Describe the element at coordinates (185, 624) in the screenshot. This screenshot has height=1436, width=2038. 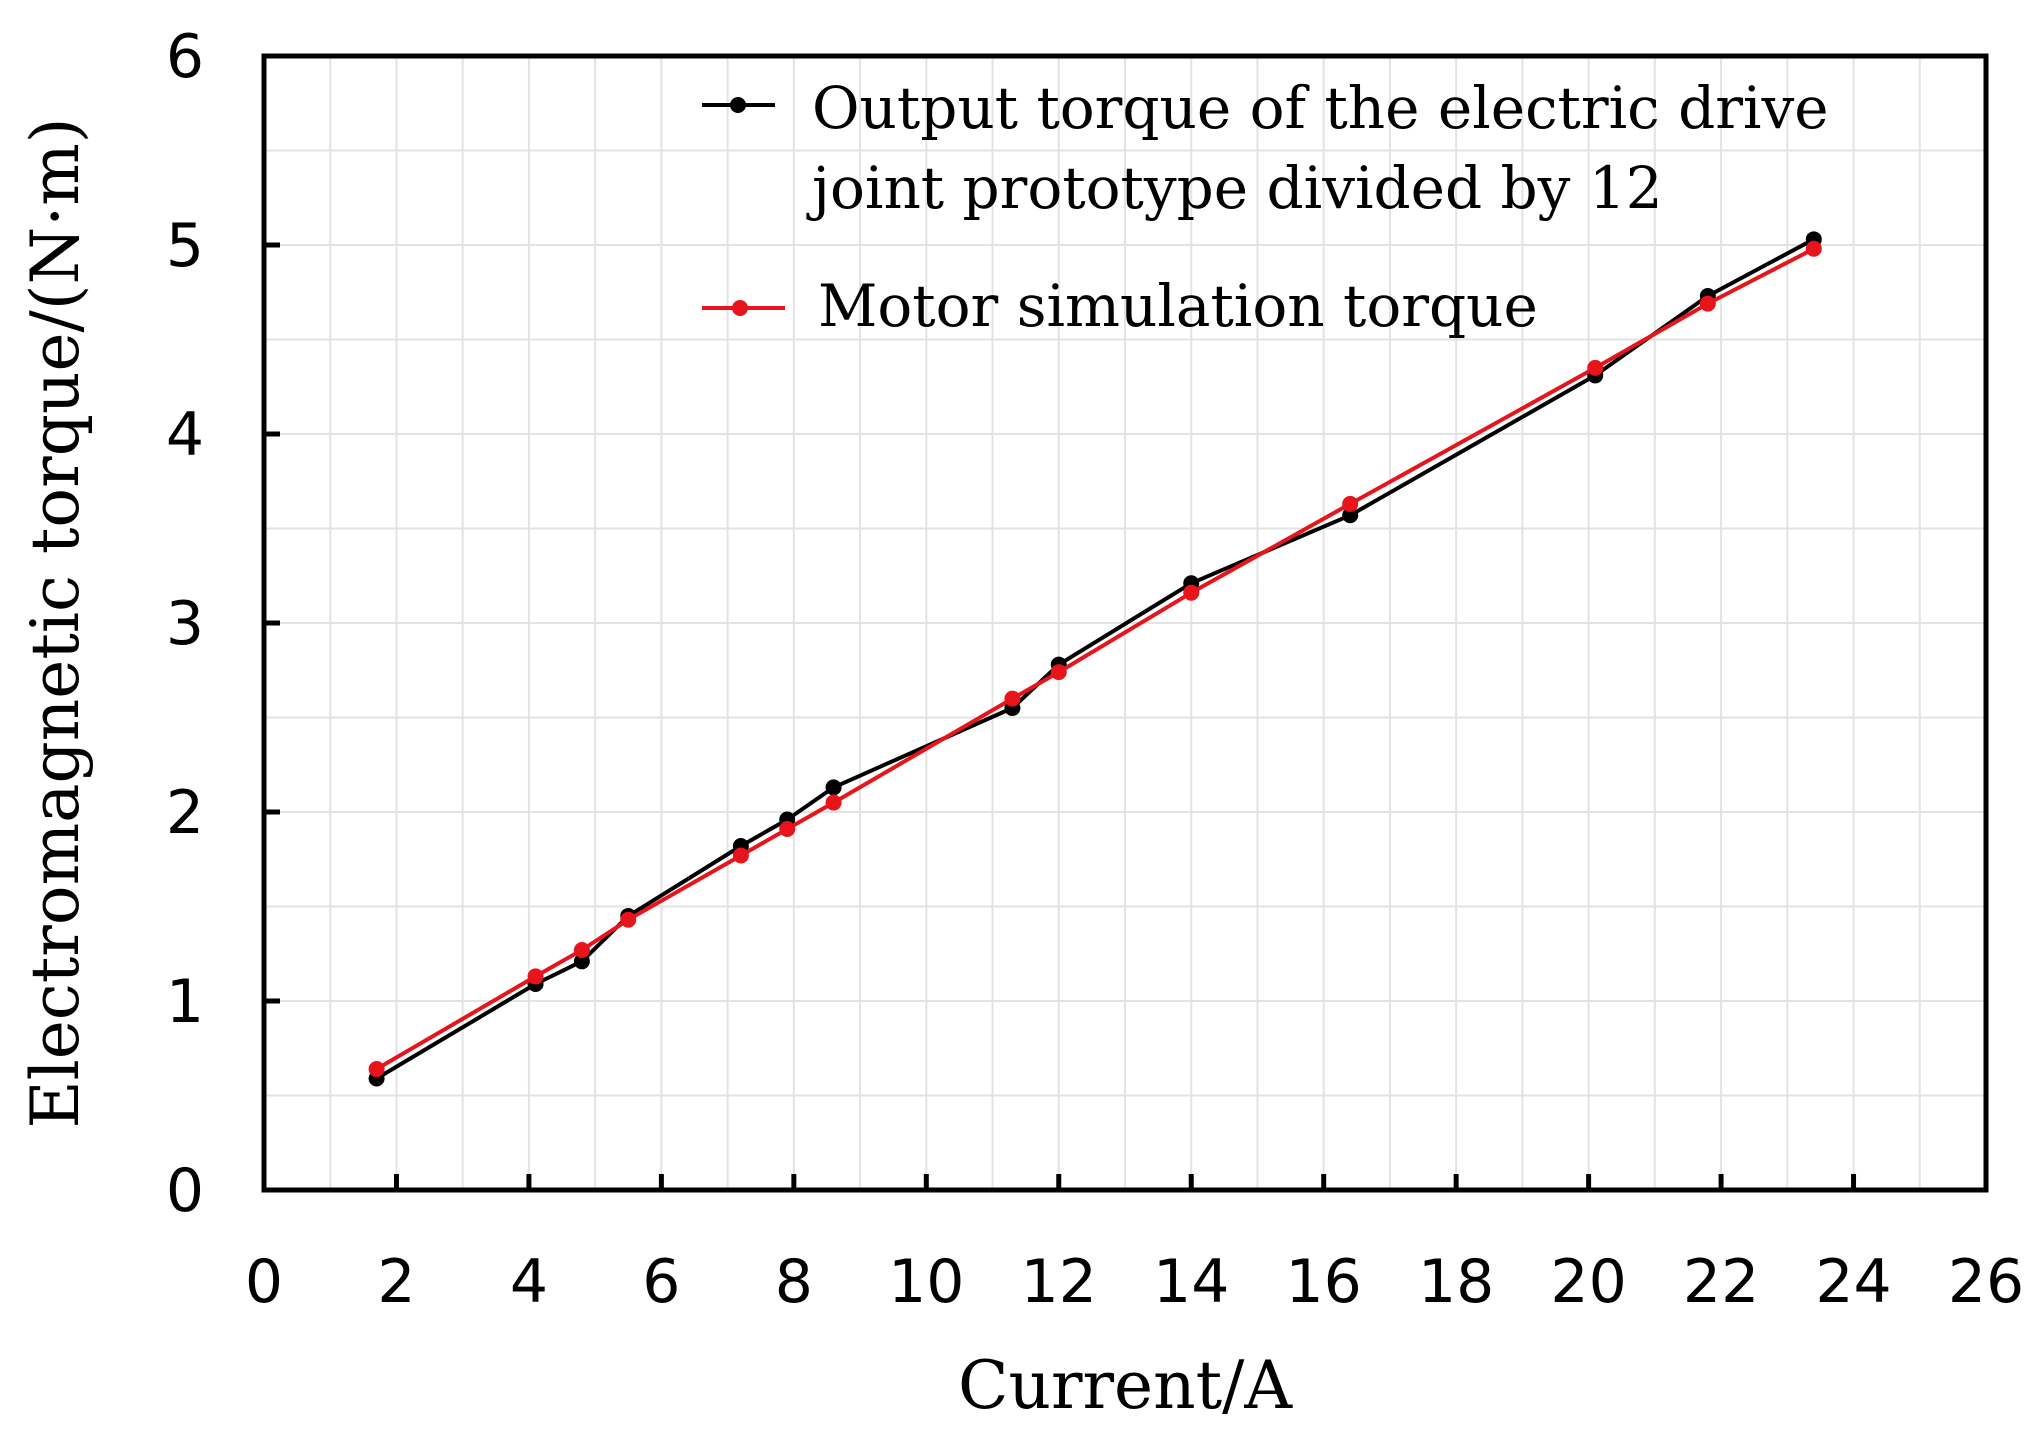
I see `y-tick-label: 3` at that location.